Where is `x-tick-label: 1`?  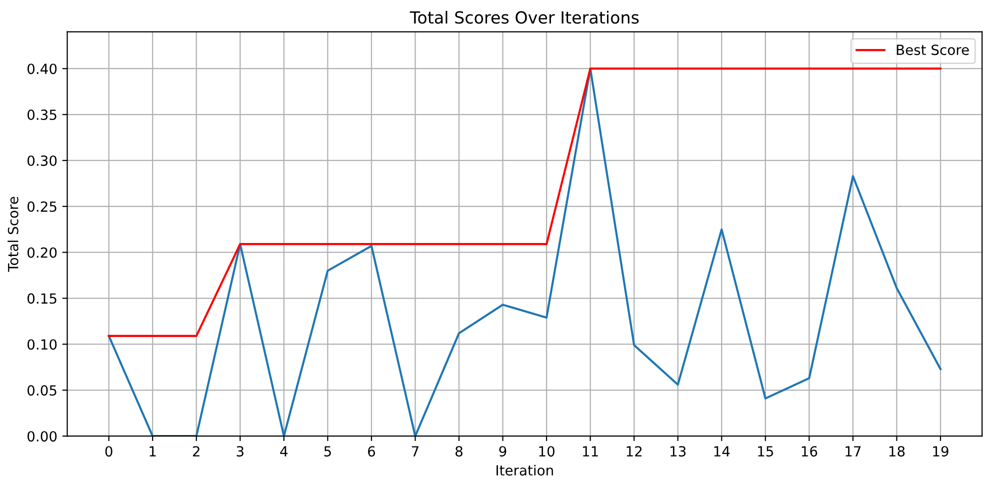
x-tick-label: 1 is located at coordinates (153, 451).